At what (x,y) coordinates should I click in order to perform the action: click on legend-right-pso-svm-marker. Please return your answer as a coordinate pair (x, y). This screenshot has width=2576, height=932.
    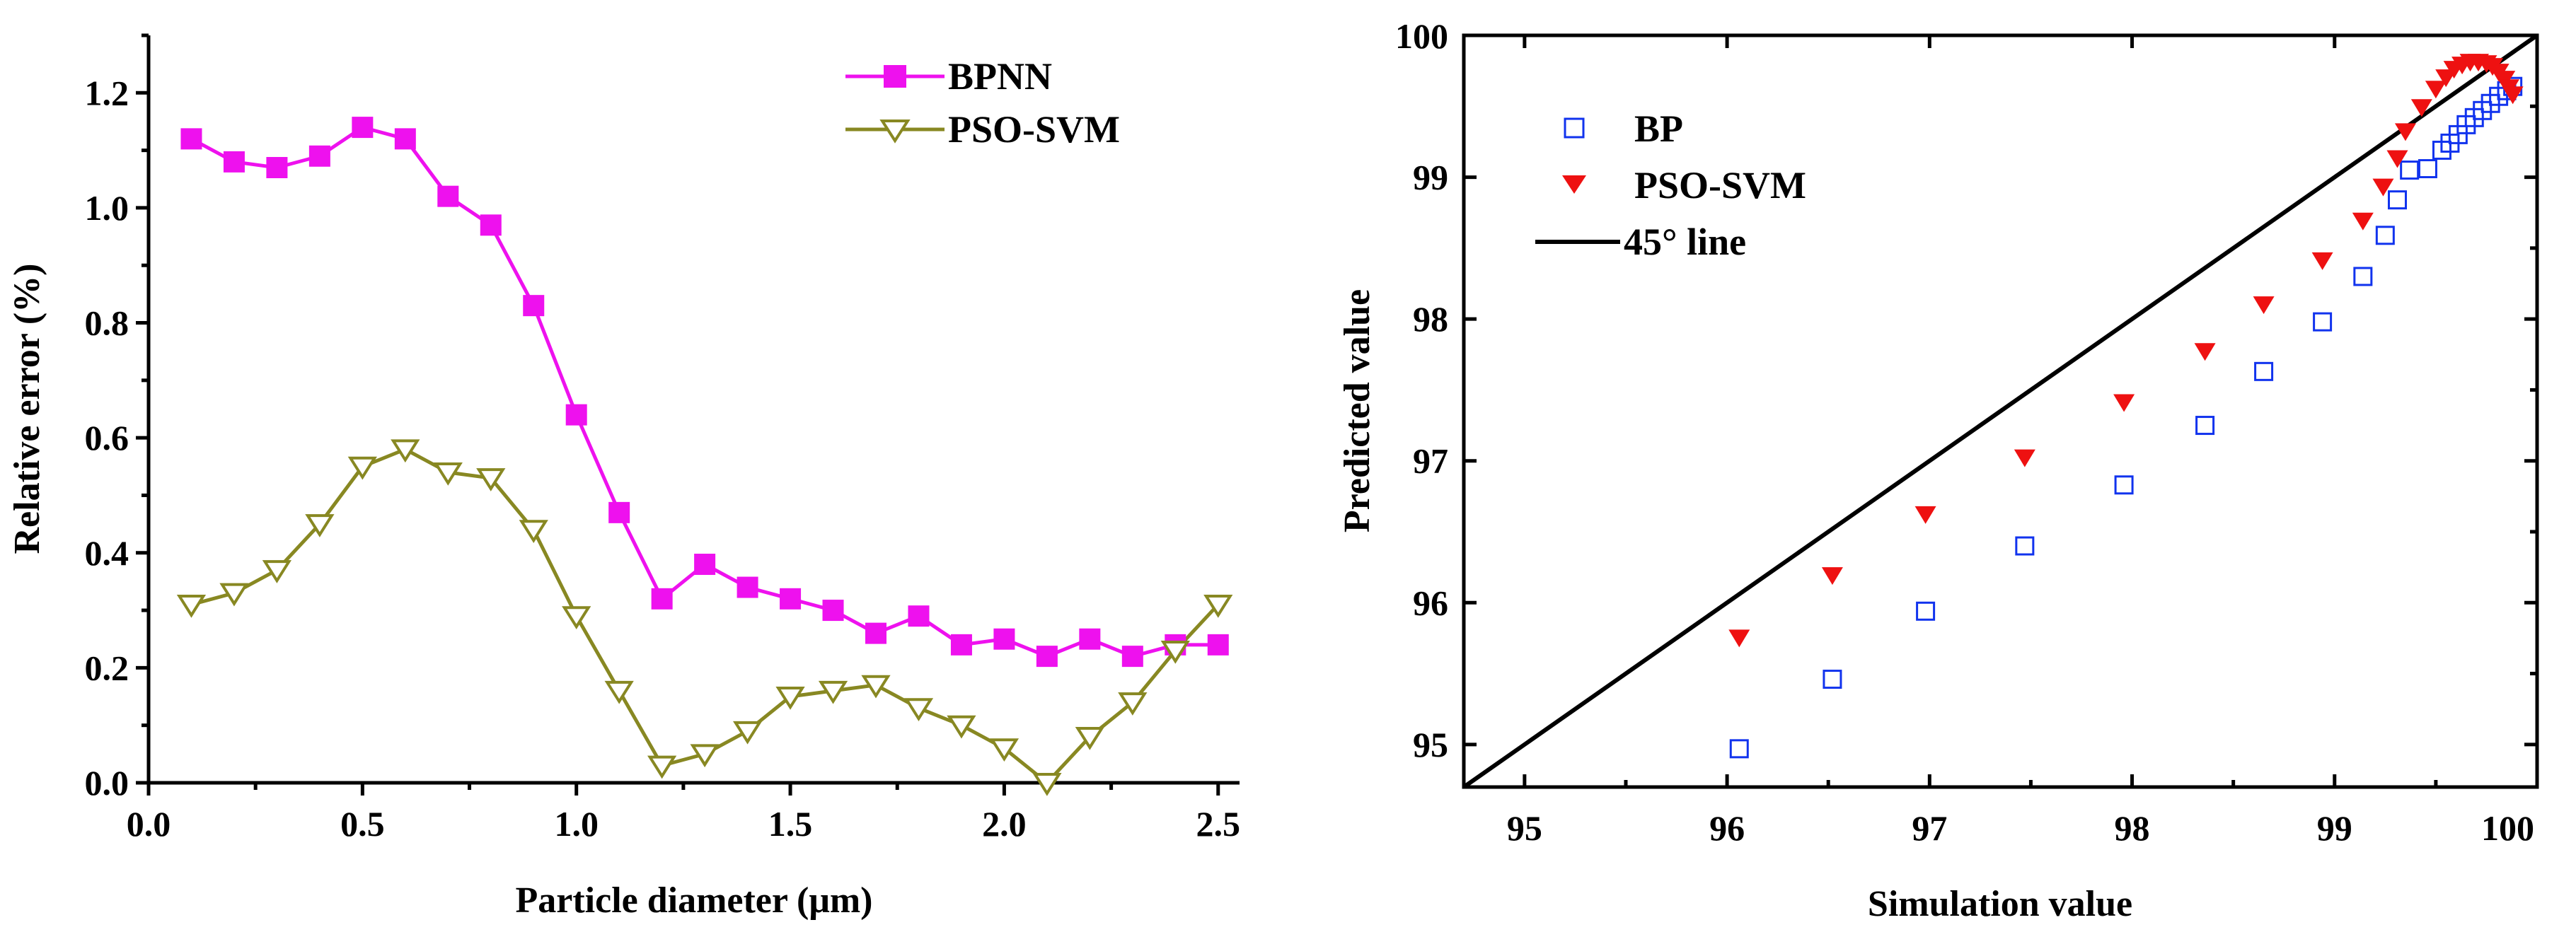
    Looking at the image, I should click on (1574, 184).